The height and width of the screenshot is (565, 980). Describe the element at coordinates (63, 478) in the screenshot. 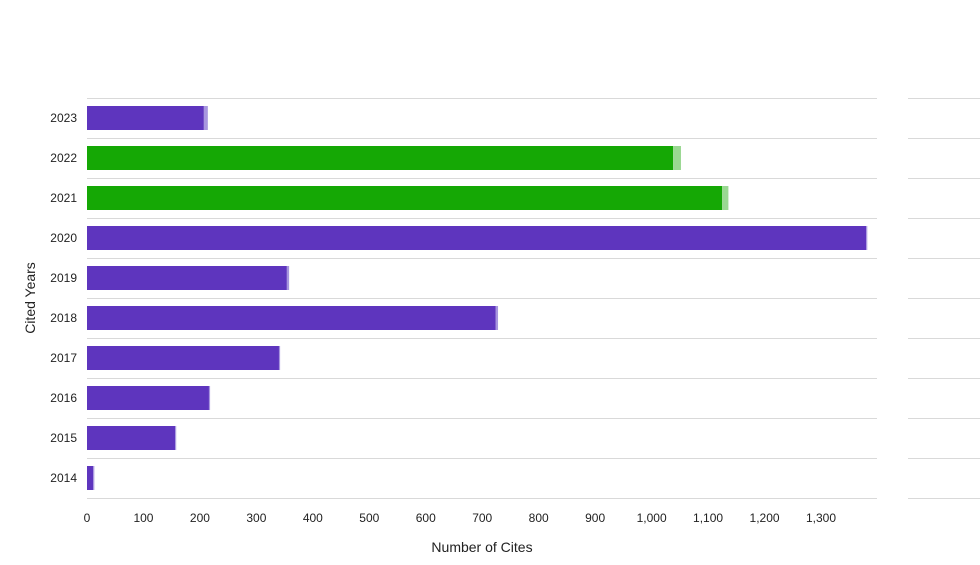

I see `y-tick-label: 2014` at that location.